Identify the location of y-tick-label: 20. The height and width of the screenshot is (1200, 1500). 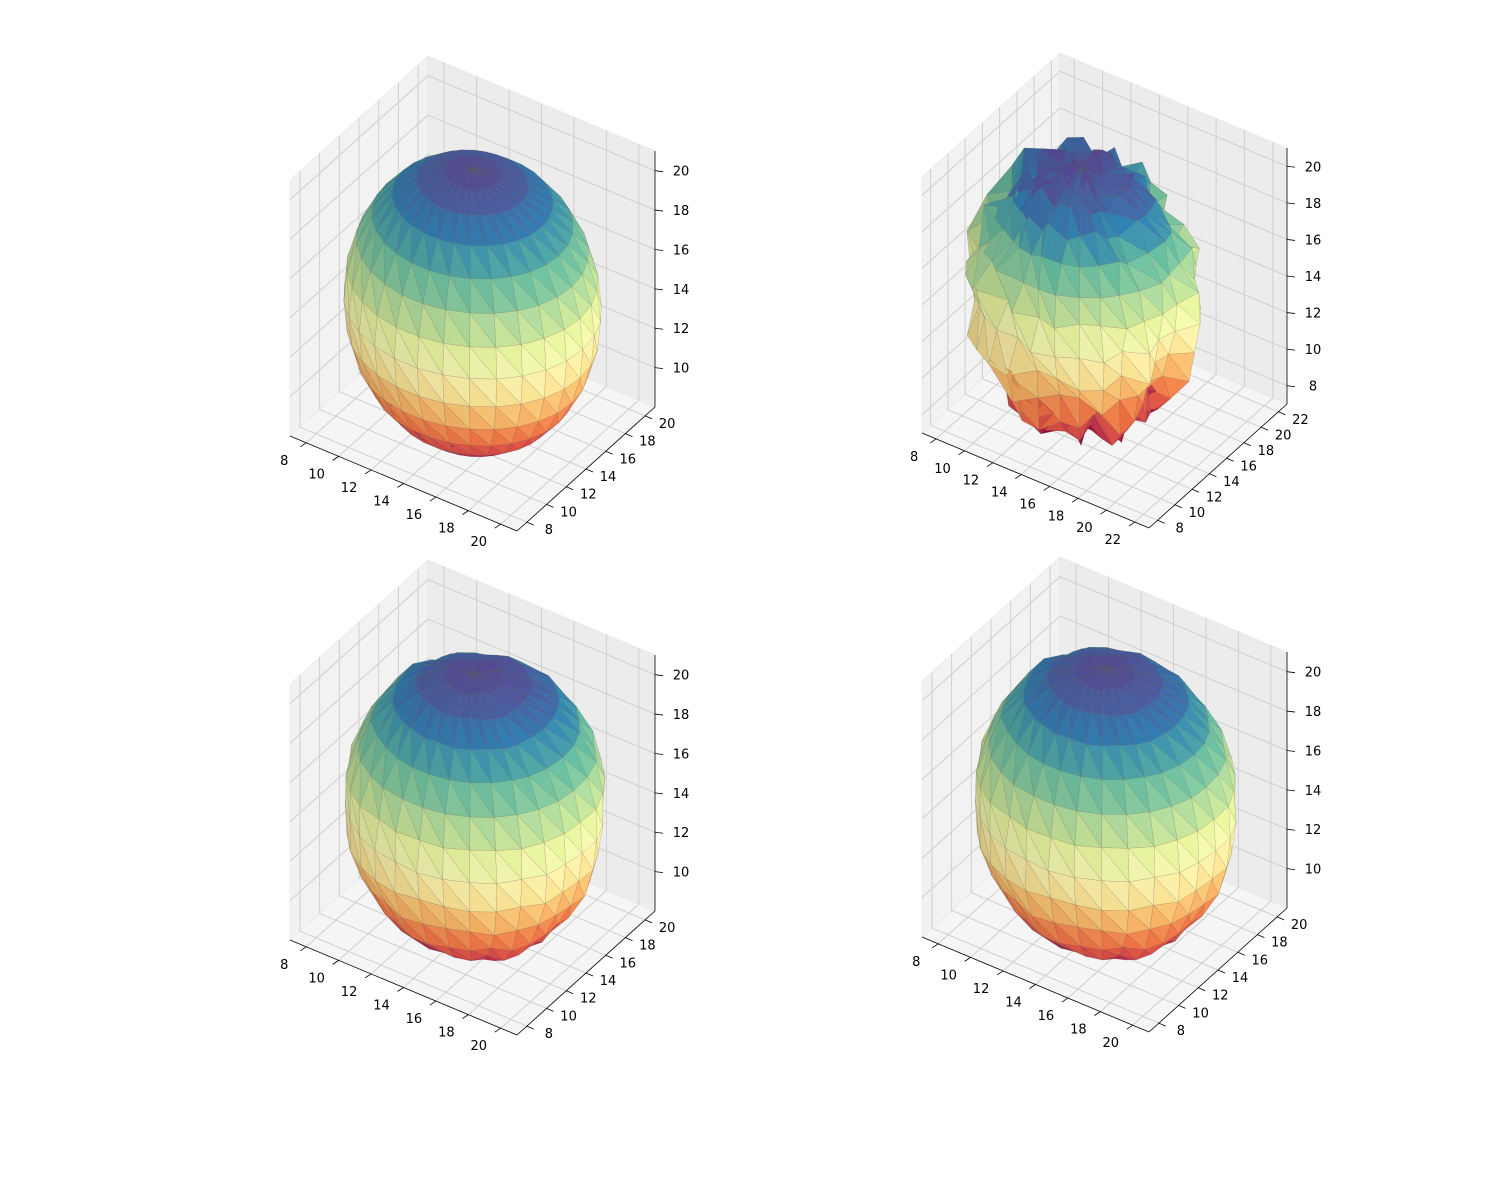
(667, 424).